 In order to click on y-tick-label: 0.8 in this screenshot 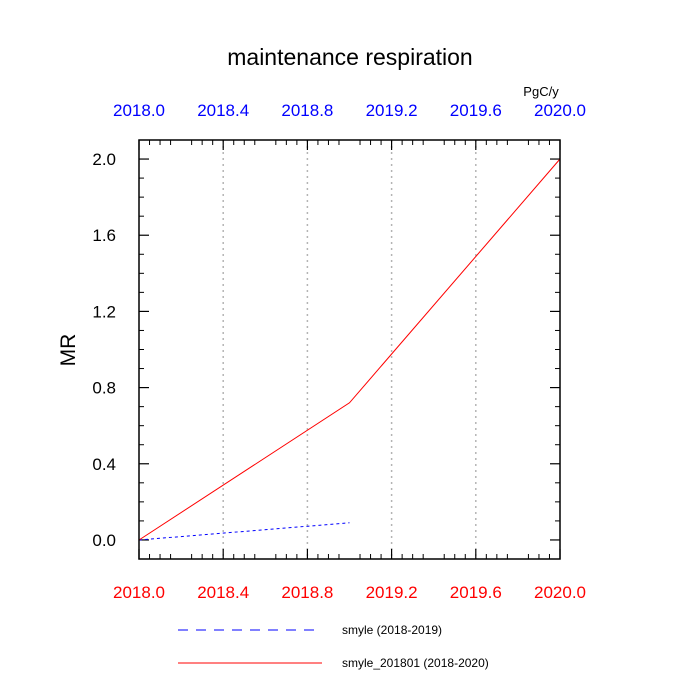, I will do `click(104, 388)`.